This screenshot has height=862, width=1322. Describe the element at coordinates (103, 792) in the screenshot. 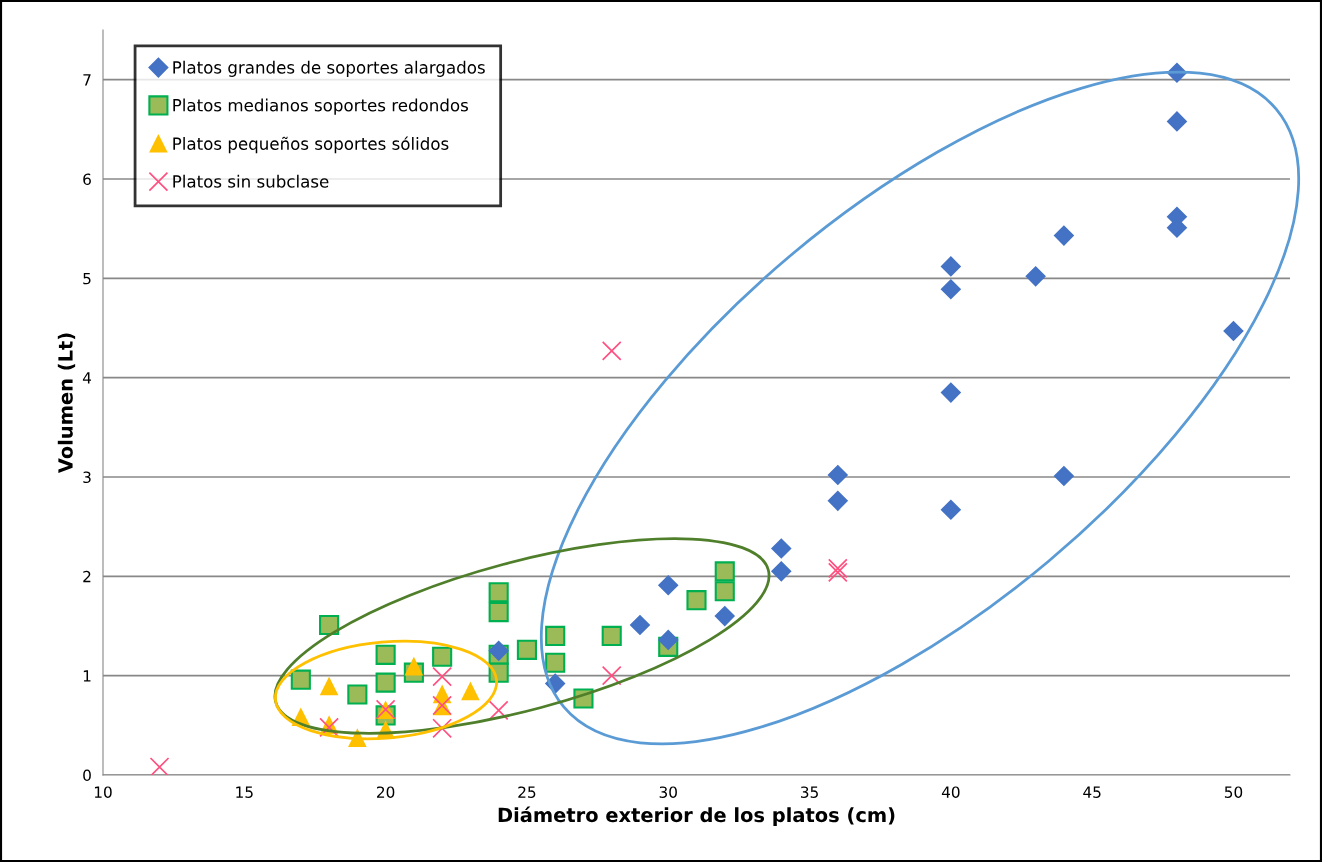

I see `x-tick-label: 10` at that location.